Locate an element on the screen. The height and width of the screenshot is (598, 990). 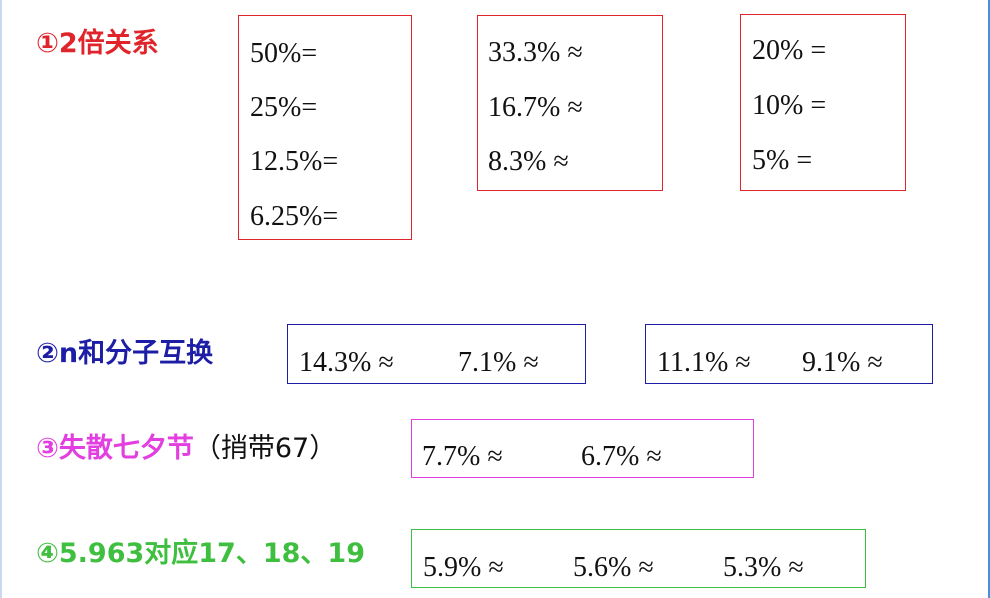
section1-box-b: 33.3% ≈ 16.7% ≈ 8.3% ≈ is located at coordinates (570, 103).